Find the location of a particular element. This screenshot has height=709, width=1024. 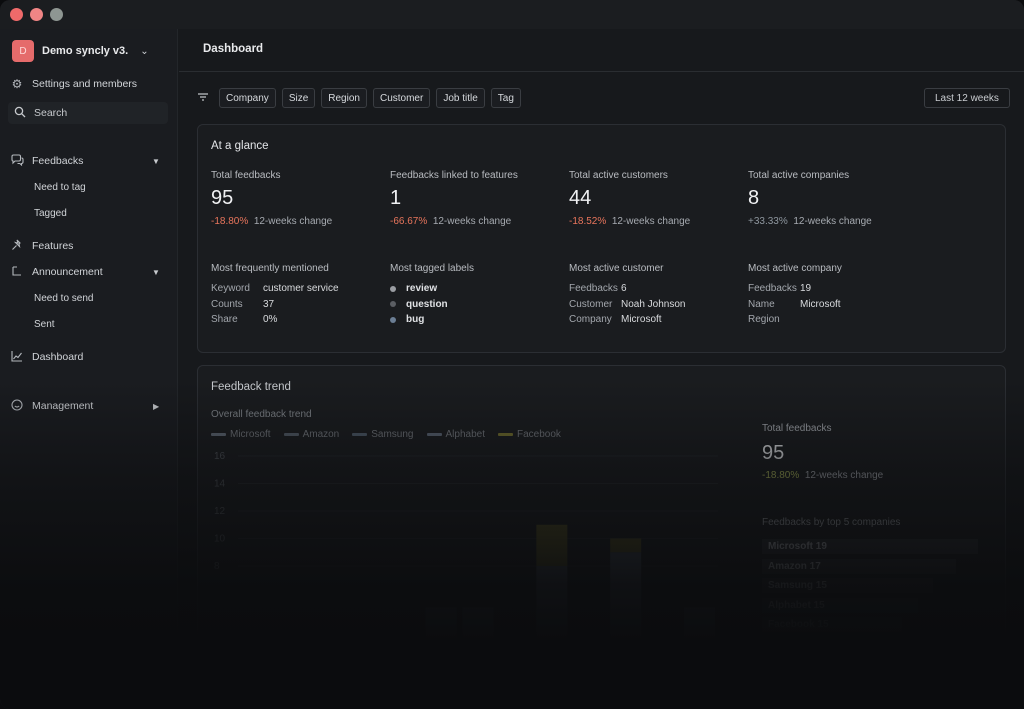

sidebar-item-label: Management is located at coordinates (63, 406).